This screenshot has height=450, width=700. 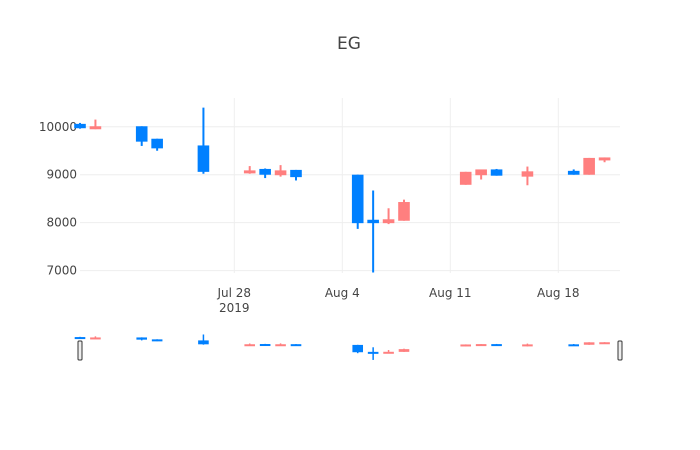 I want to click on y-tick-label: 8000, so click(x=61, y=223).